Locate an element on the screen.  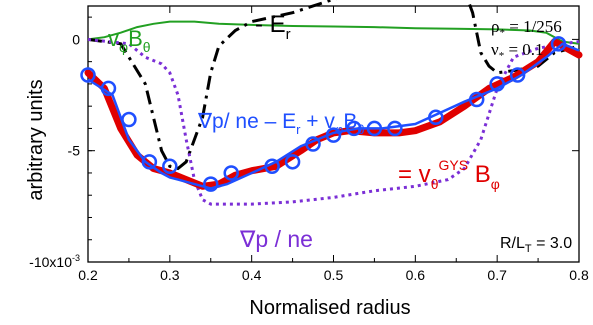
series-vphi-btheta-line is located at coordinates (333, 32).